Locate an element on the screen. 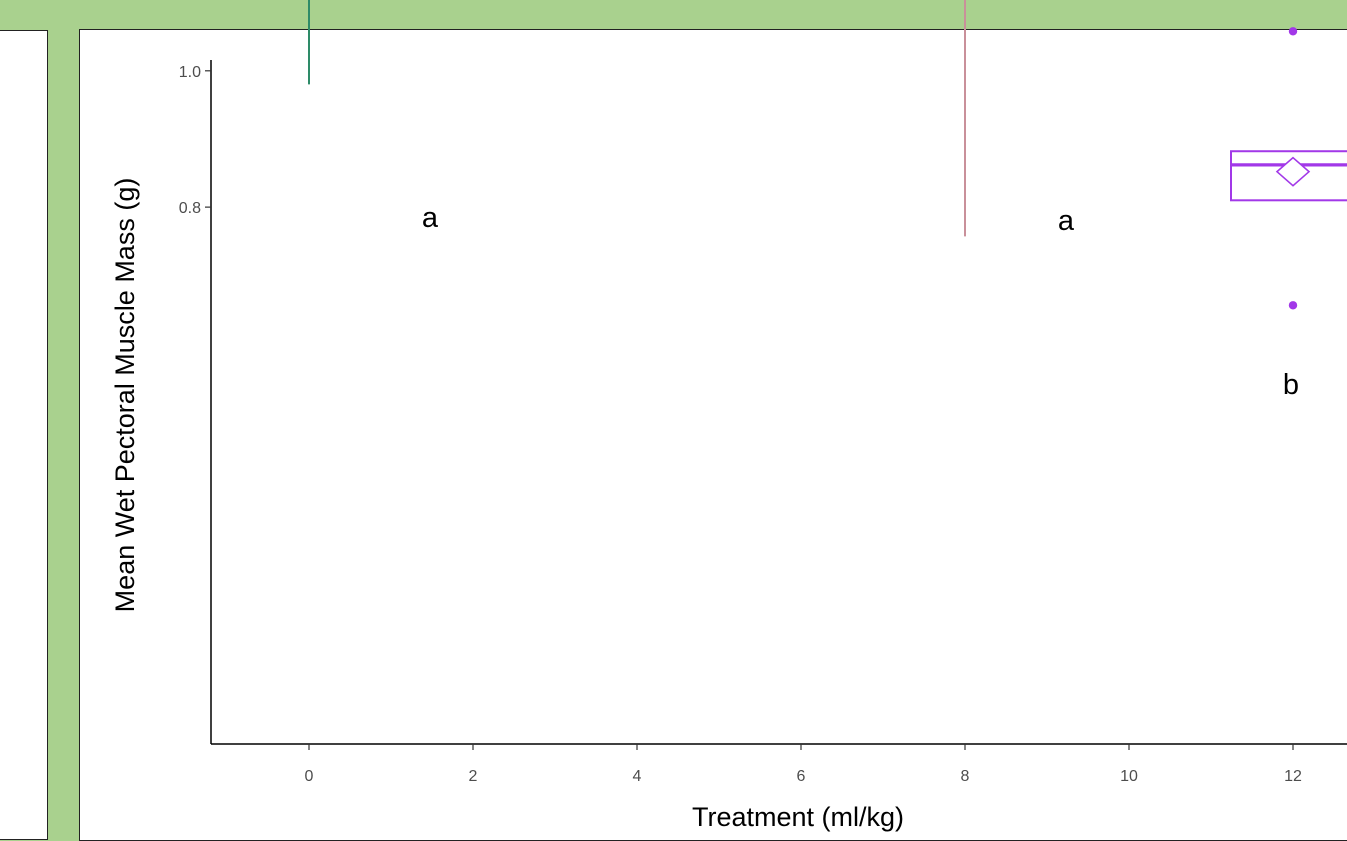 This screenshot has height=841, width=1347. box is located at coordinates (1288, 176).